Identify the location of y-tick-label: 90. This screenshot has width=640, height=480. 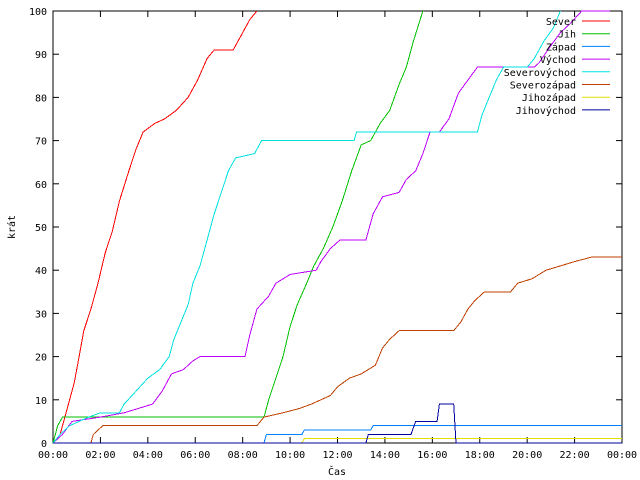
(41, 55).